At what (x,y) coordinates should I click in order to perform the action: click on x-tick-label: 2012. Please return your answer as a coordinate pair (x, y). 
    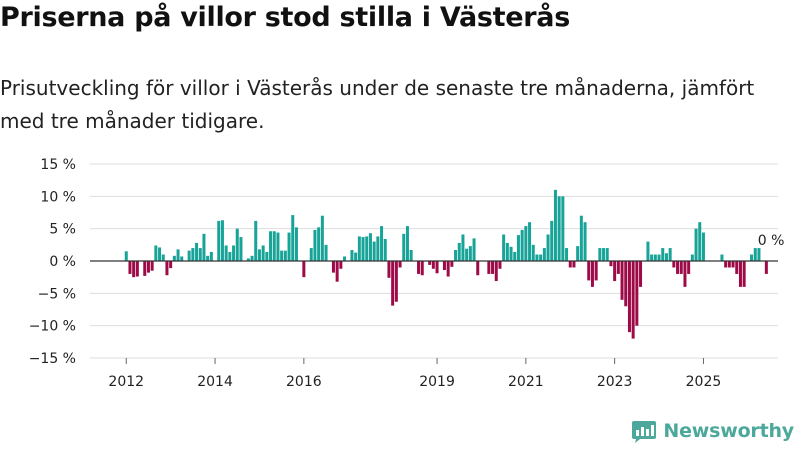
    Looking at the image, I should click on (126, 382).